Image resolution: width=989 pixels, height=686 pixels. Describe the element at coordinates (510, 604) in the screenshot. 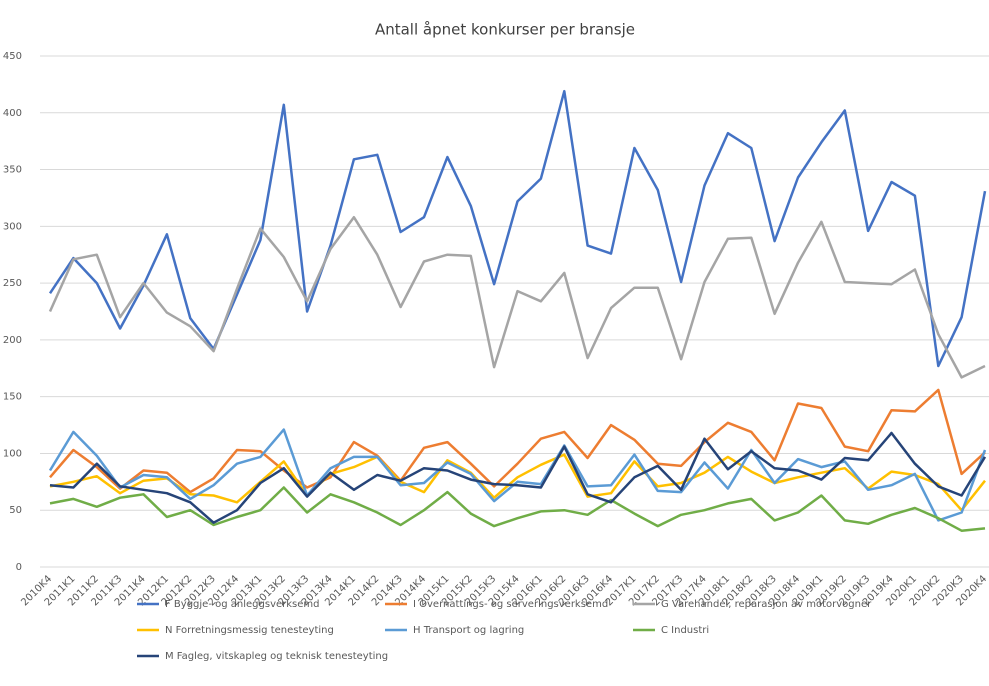

I see `legend-label: I Overnattings- og serveringsverksemd` at that location.